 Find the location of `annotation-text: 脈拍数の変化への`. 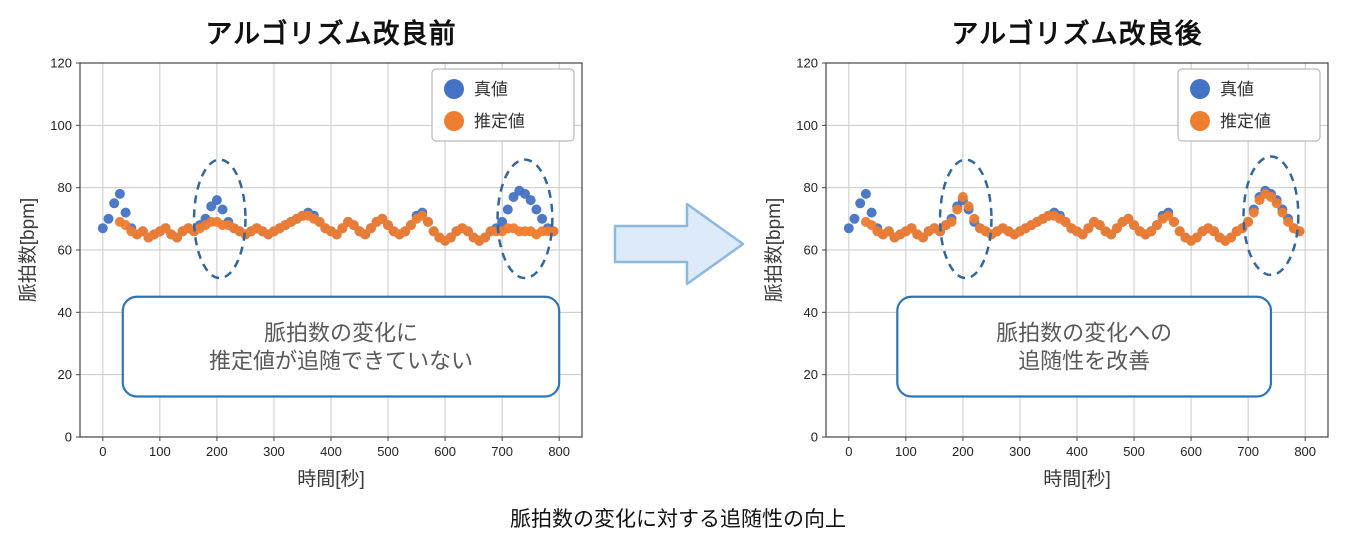

annotation-text: 脈拍数の変化への is located at coordinates (1084, 333).